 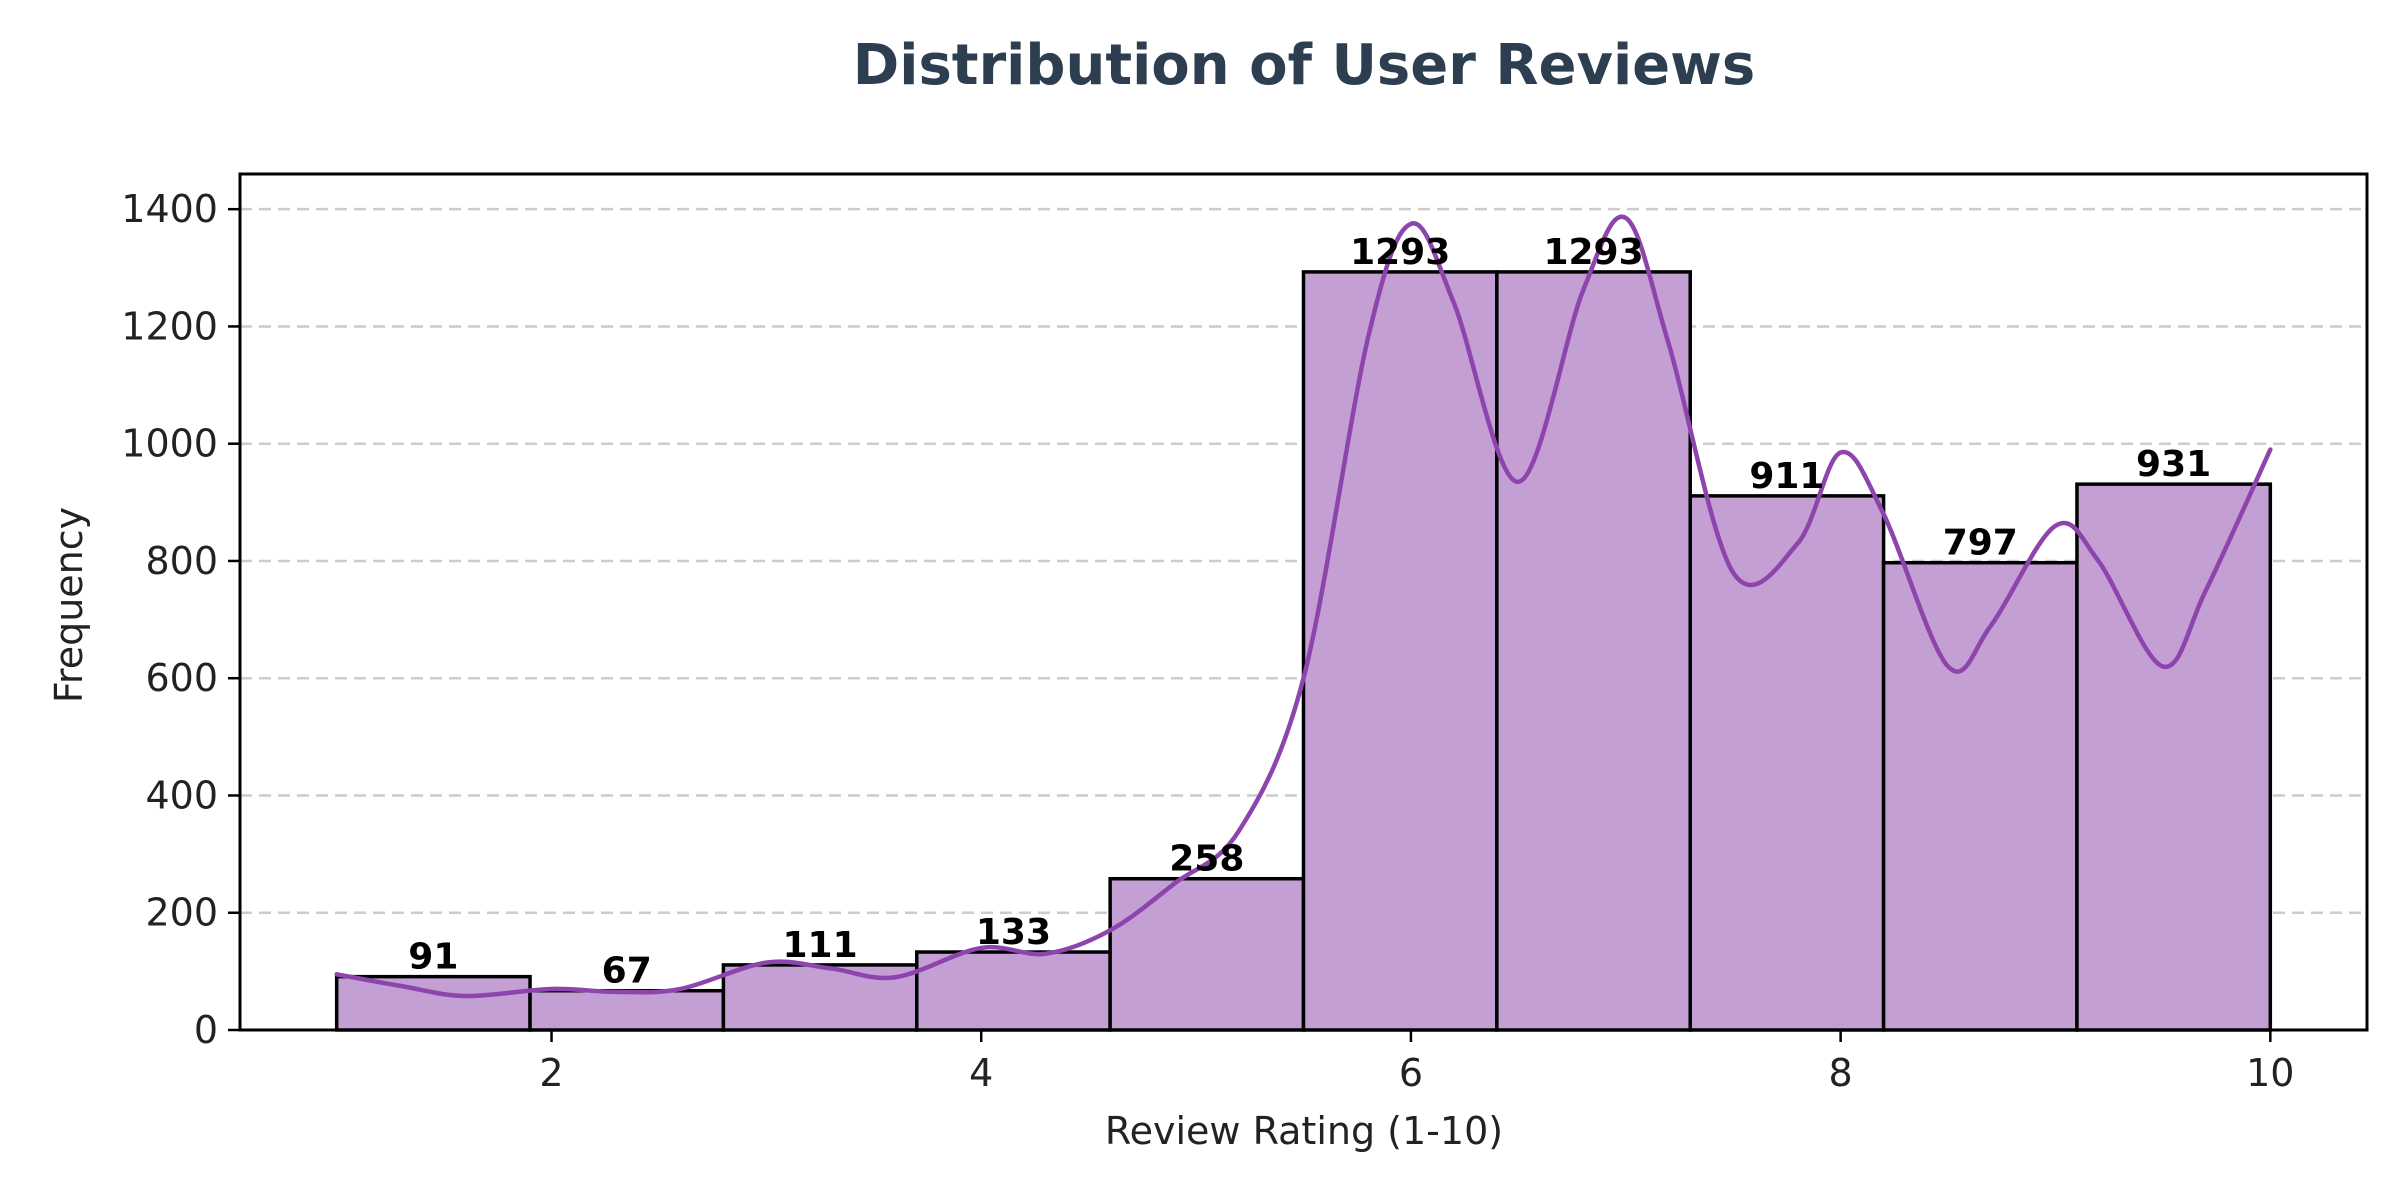 What do you see at coordinates (433, 957) in the screenshot?
I see `bar-value-label: 91` at bounding box center [433, 957].